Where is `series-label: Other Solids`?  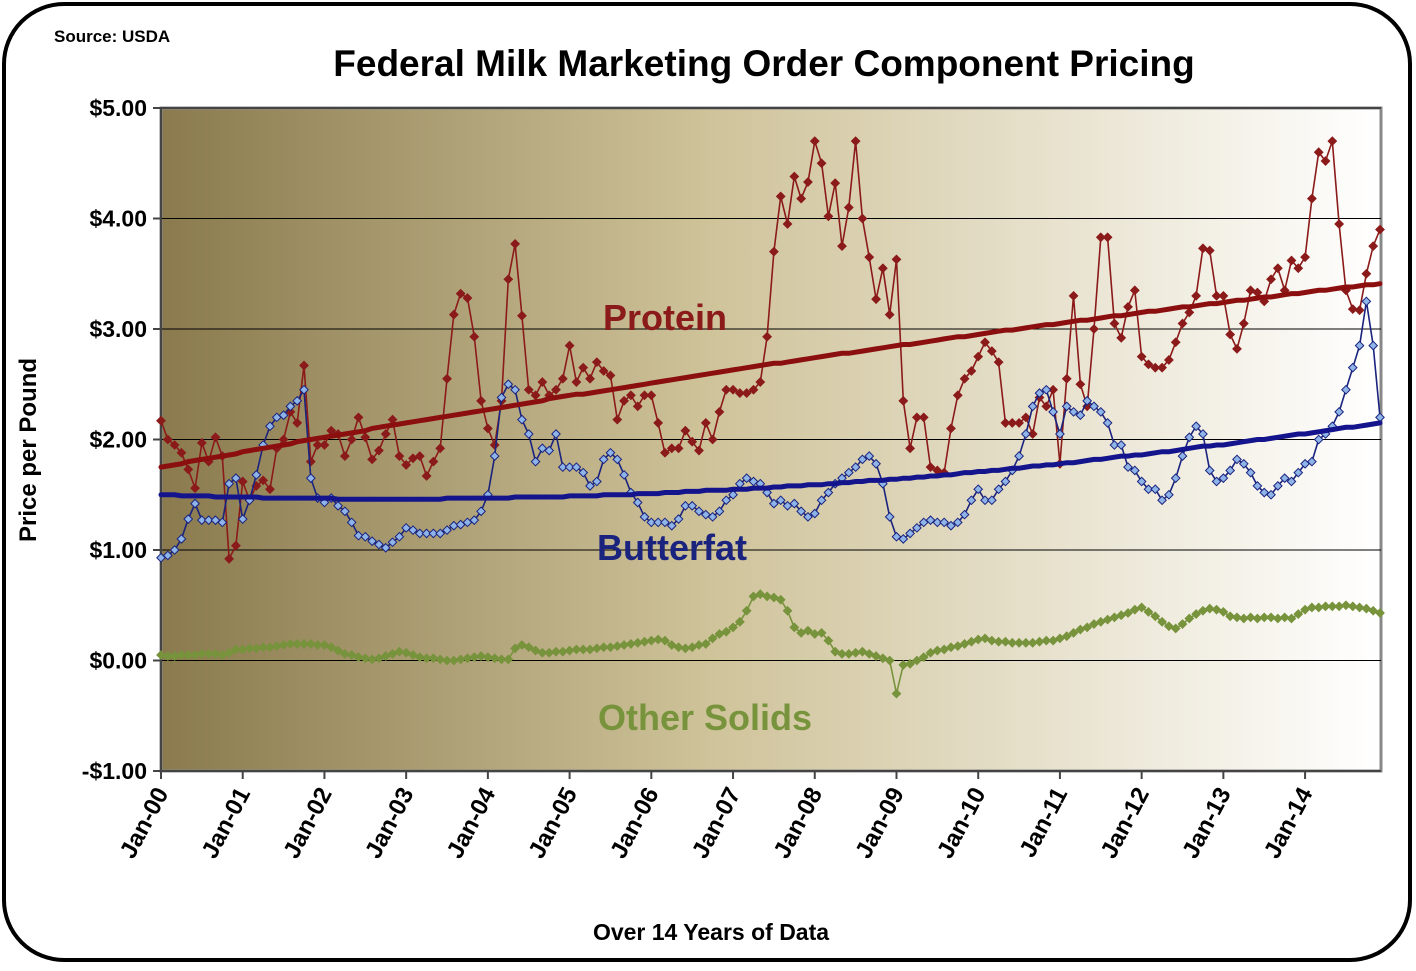 series-label: Other Solids is located at coordinates (705, 717).